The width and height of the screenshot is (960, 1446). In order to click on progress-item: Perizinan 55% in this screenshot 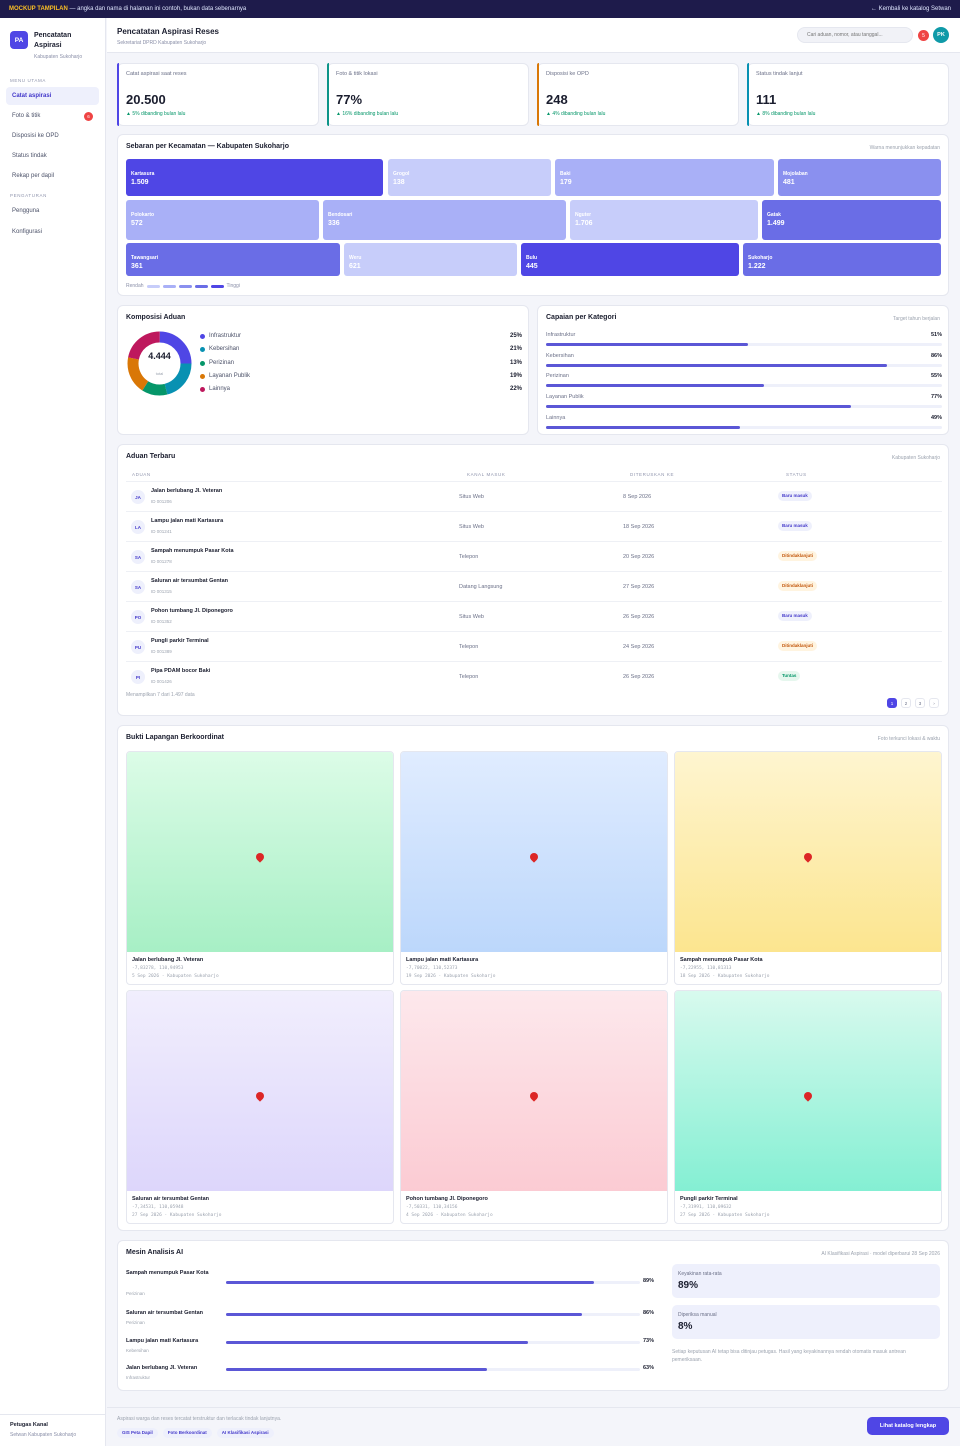, I will do `click(744, 380)`.